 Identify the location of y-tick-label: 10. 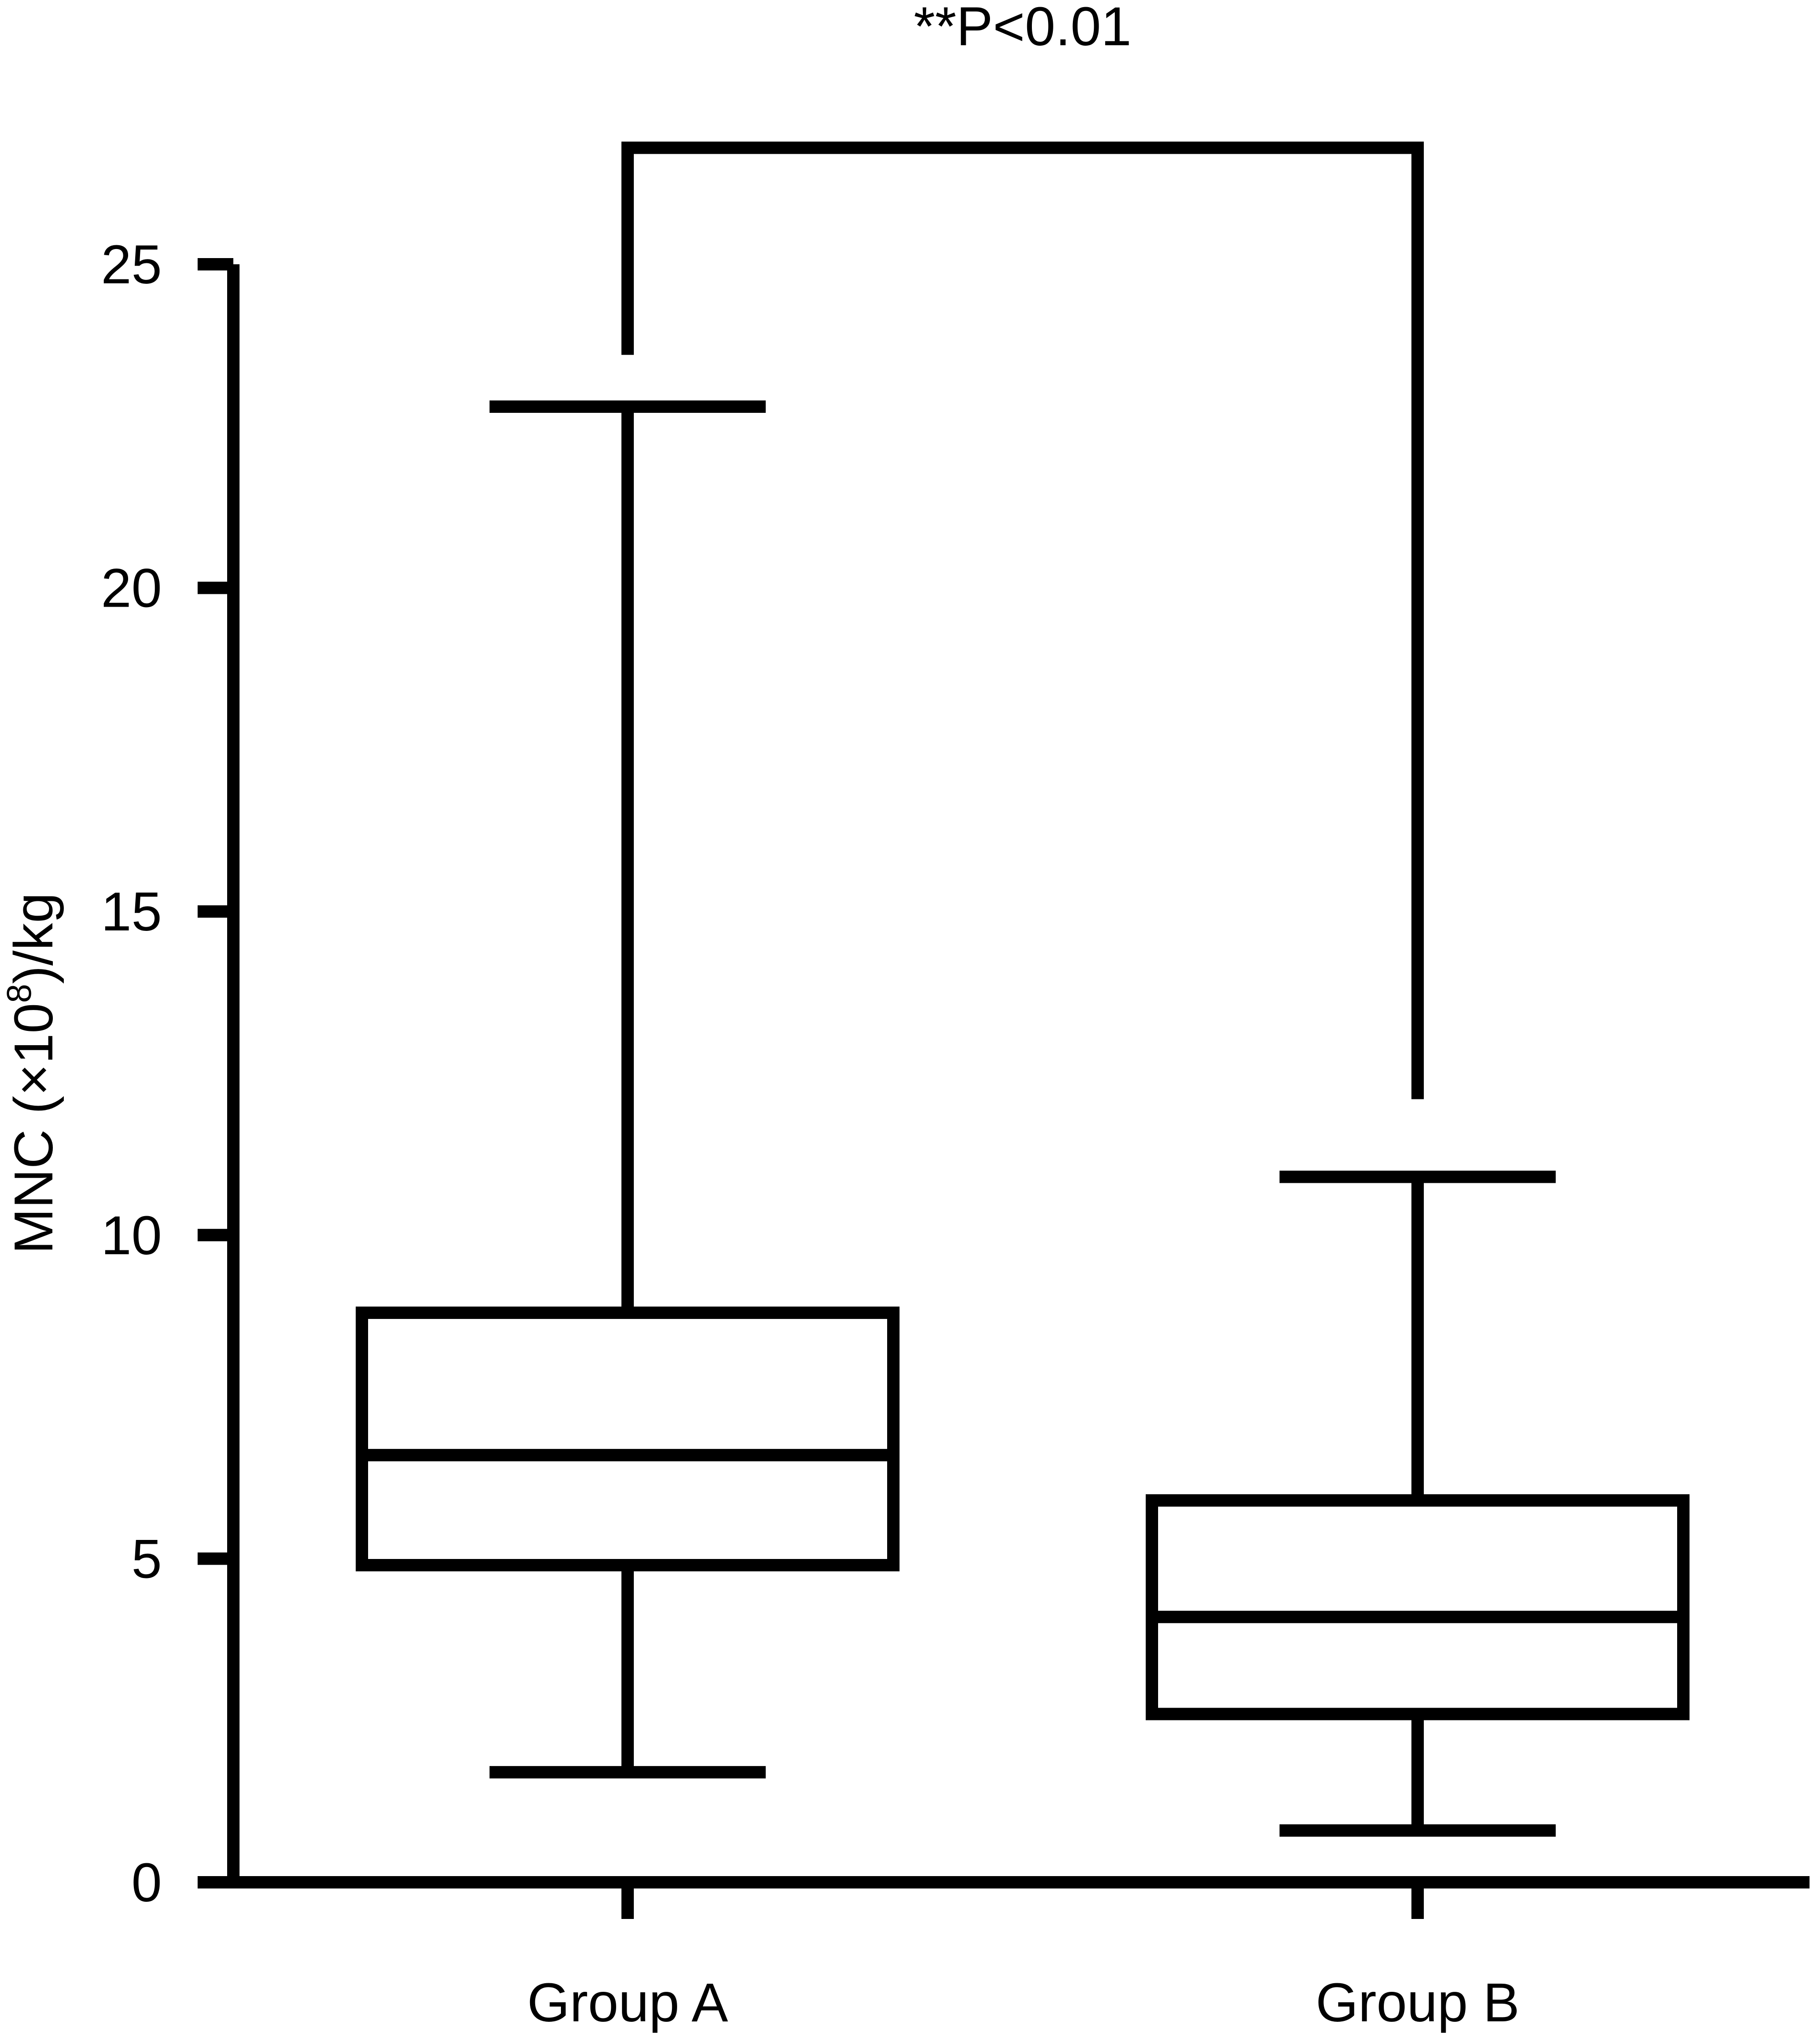
(131, 1236).